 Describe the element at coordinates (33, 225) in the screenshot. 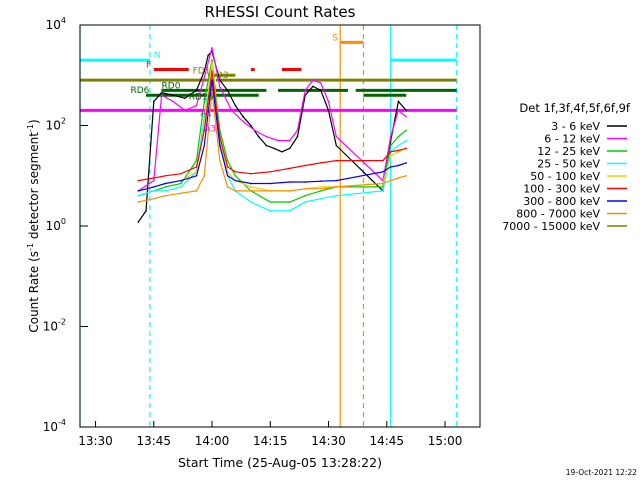

I see `svg-text:Count Rate (s-1 detector segme: Count Rate (s-1 detector segment-1)` at that location.